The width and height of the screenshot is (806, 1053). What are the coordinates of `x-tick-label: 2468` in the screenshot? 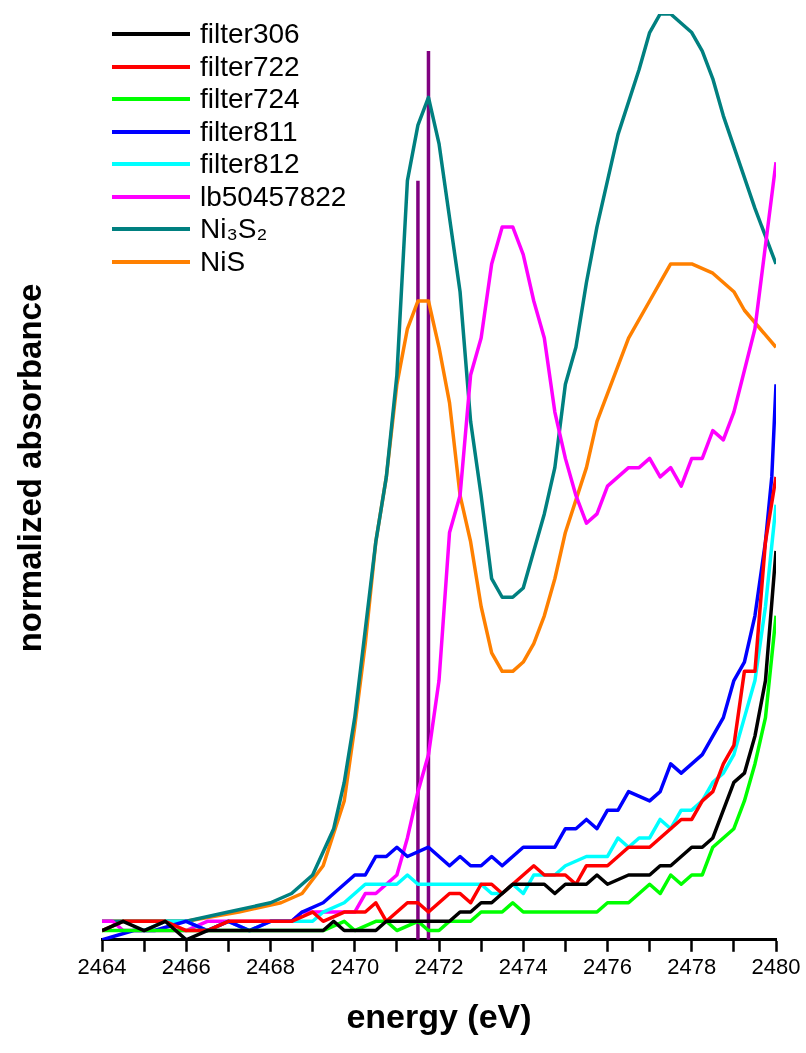 It's located at (270, 967).